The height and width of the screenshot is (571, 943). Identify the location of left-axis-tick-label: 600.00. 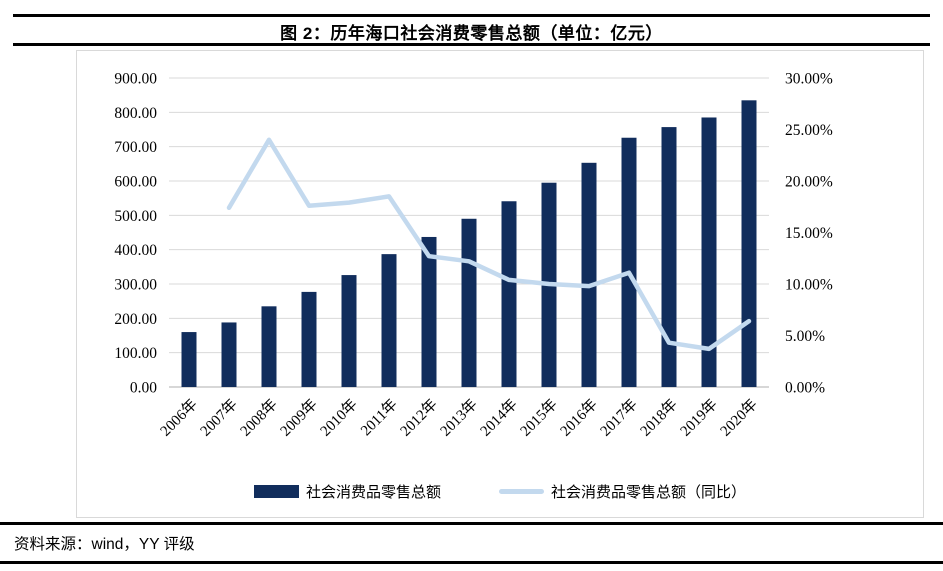
(135, 182).